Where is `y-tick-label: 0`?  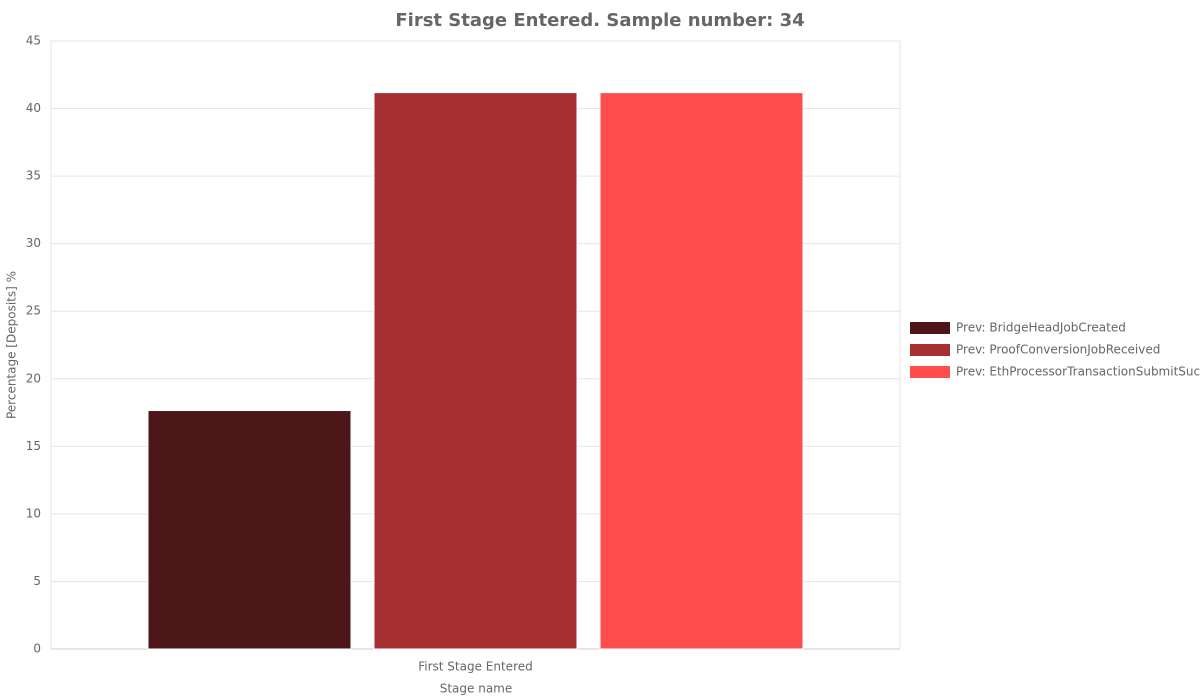
y-tick-label: 0 is located at coordinates (37, 649).